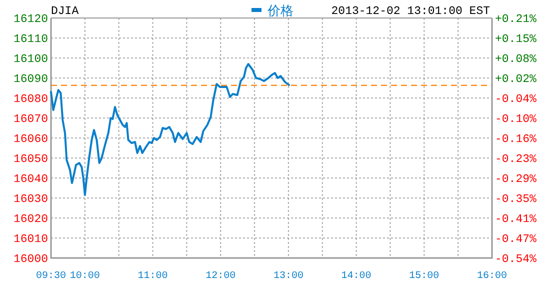 Image resolution: width=545 pixels, height=300 pixels. I want to click on chart-subtitle: 2013-12-02 13:01:00 EST, so click(410, 11).